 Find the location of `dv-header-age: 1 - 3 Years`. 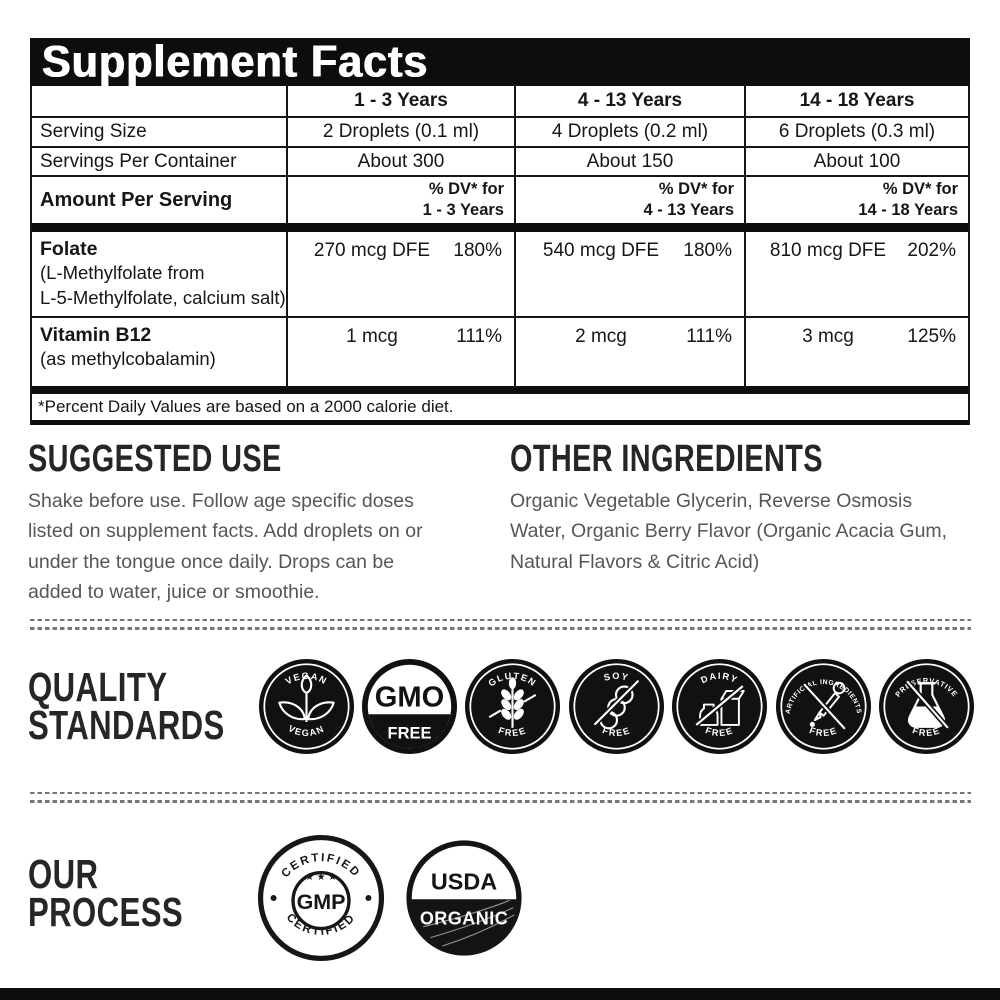

dv-header-age: 1 - 3 Years is located at coordinates (463, 210).